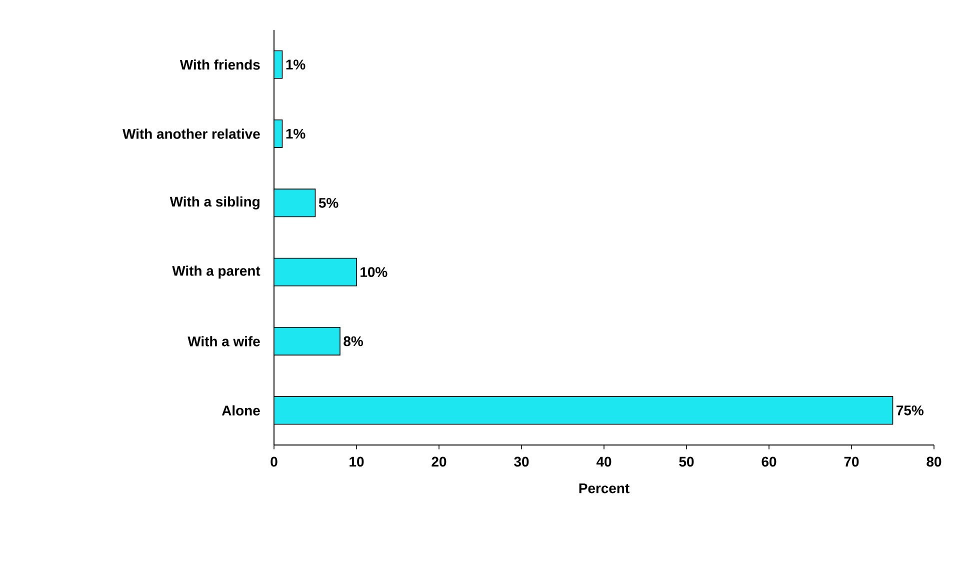 The width and height of the screenshot is (964, 561). I want to click on y-tick-label: With a wife, so click(224, 341).